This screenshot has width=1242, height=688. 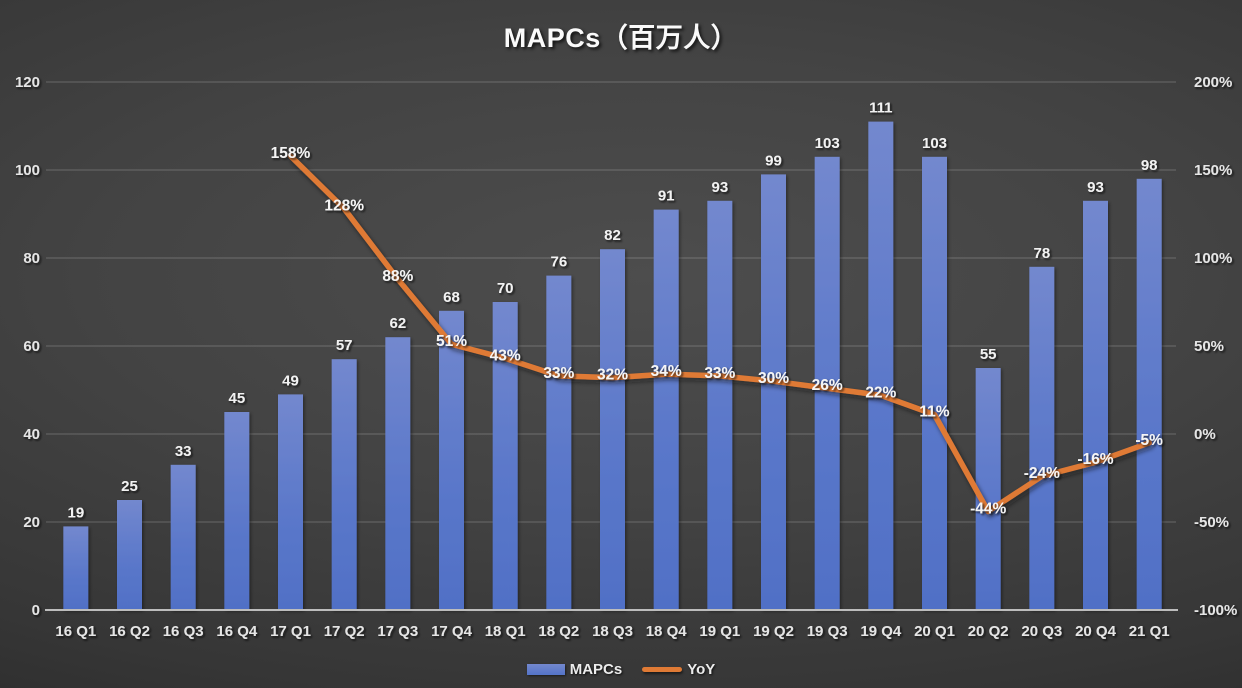 I want to click on legend: MAPCs YoY, so click(x=621, y=669).